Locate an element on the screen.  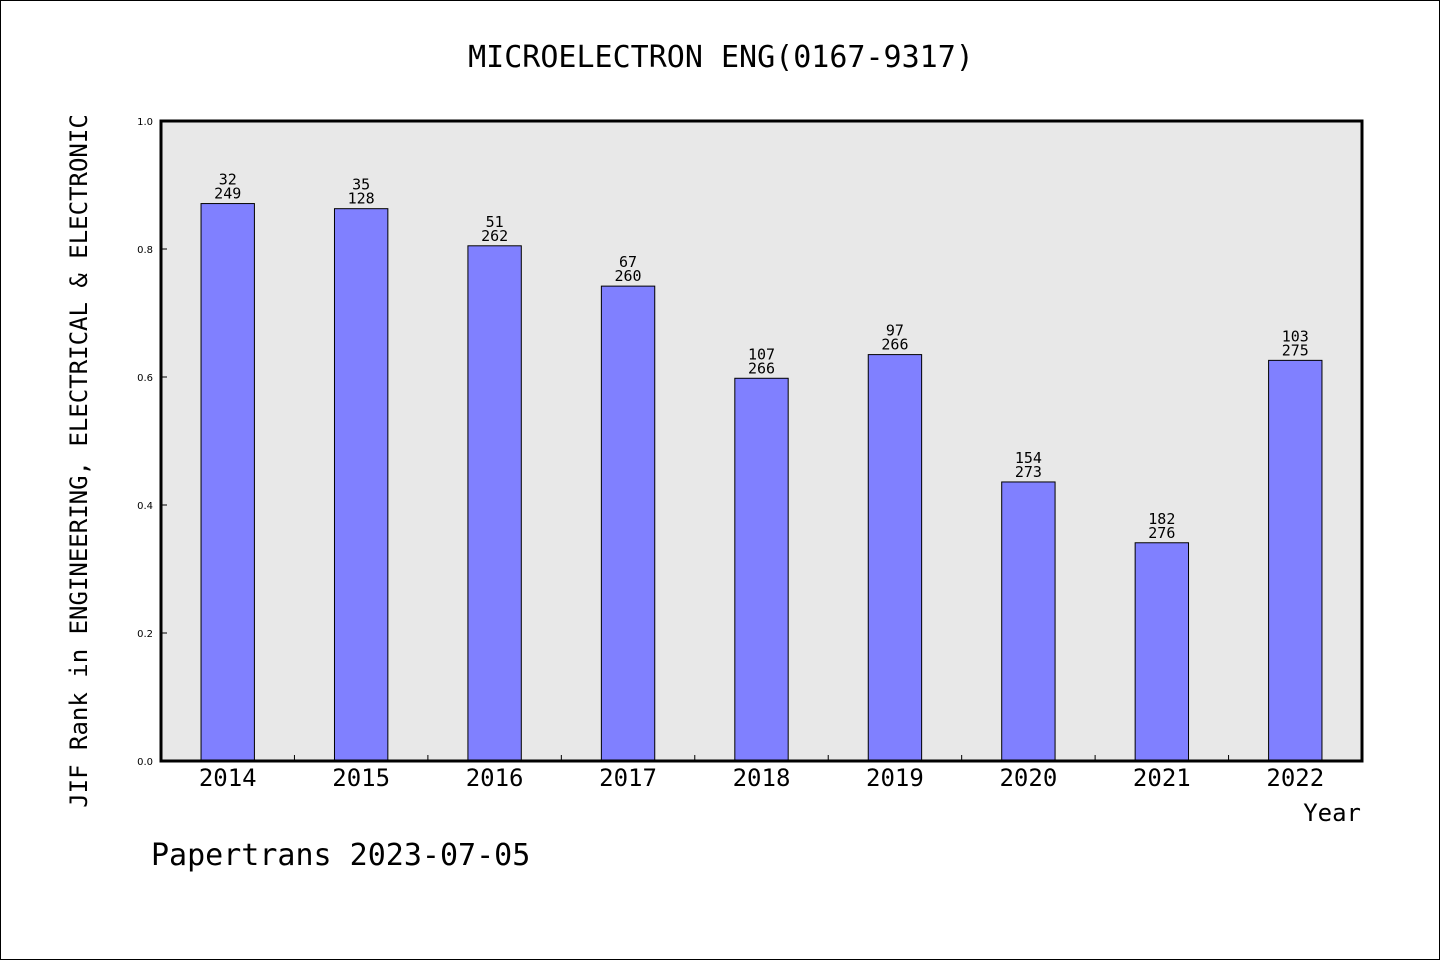
rank-label-2016: 51 is located at coordinates (495, 222).